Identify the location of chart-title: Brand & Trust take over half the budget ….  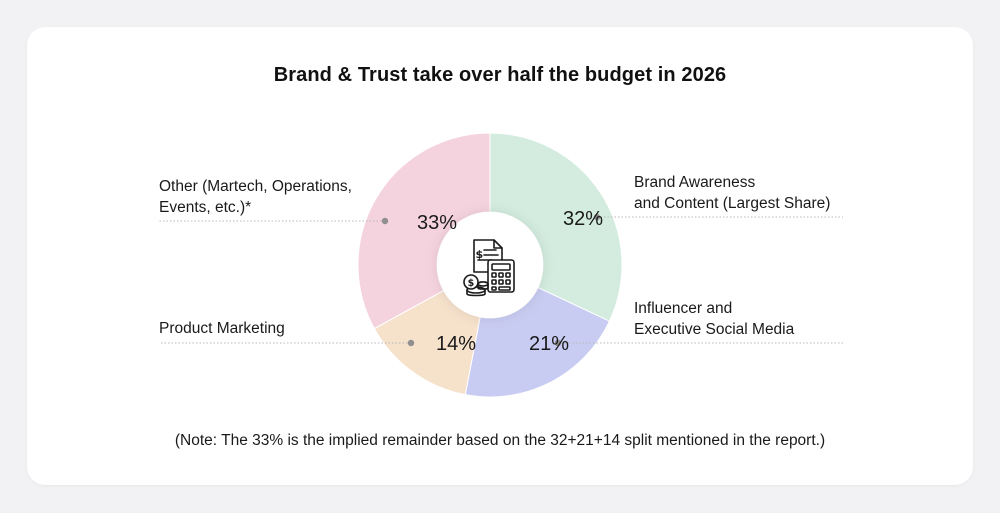
(500, 75).